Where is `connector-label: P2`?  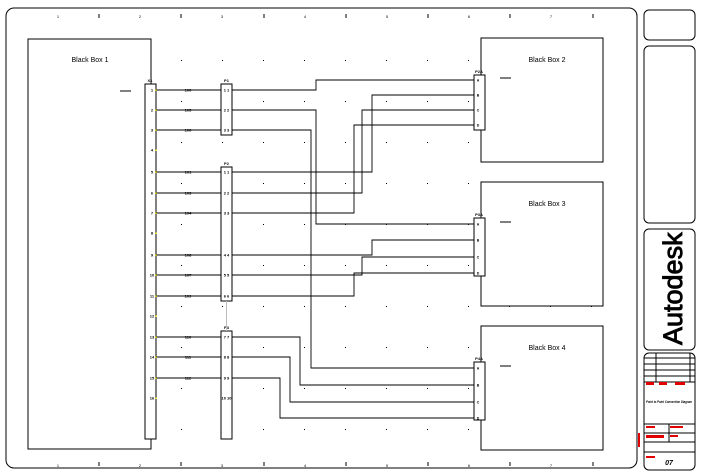 connector-label: P2 is located at coordinates (227, 163).